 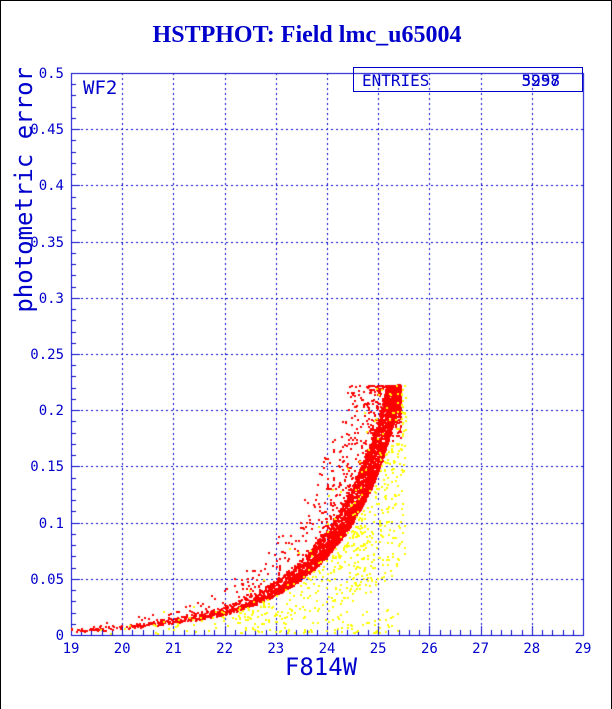 I want to click on y-axis-title-text: photometric error, so click(x=24, y=190).